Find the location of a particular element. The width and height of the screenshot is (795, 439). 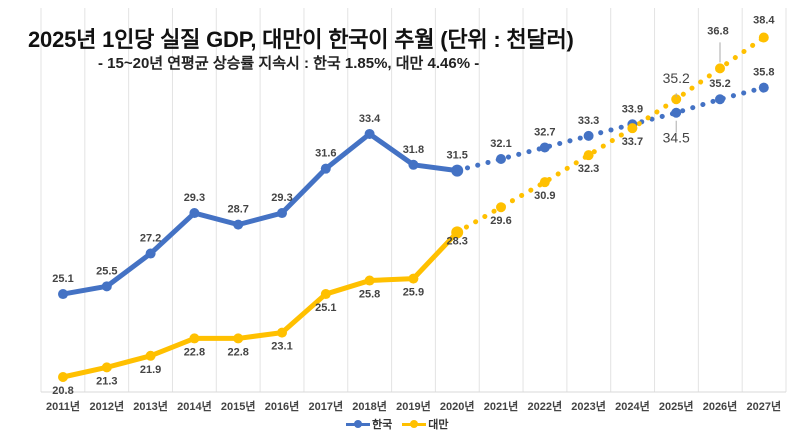

legend-swatch-korea is located at coordinates (358, 424).